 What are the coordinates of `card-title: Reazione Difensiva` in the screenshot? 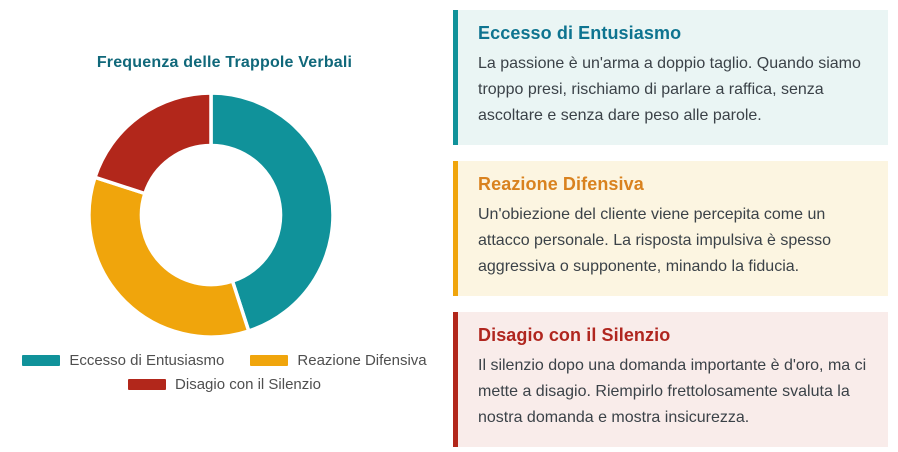 It's located at (561, 184).